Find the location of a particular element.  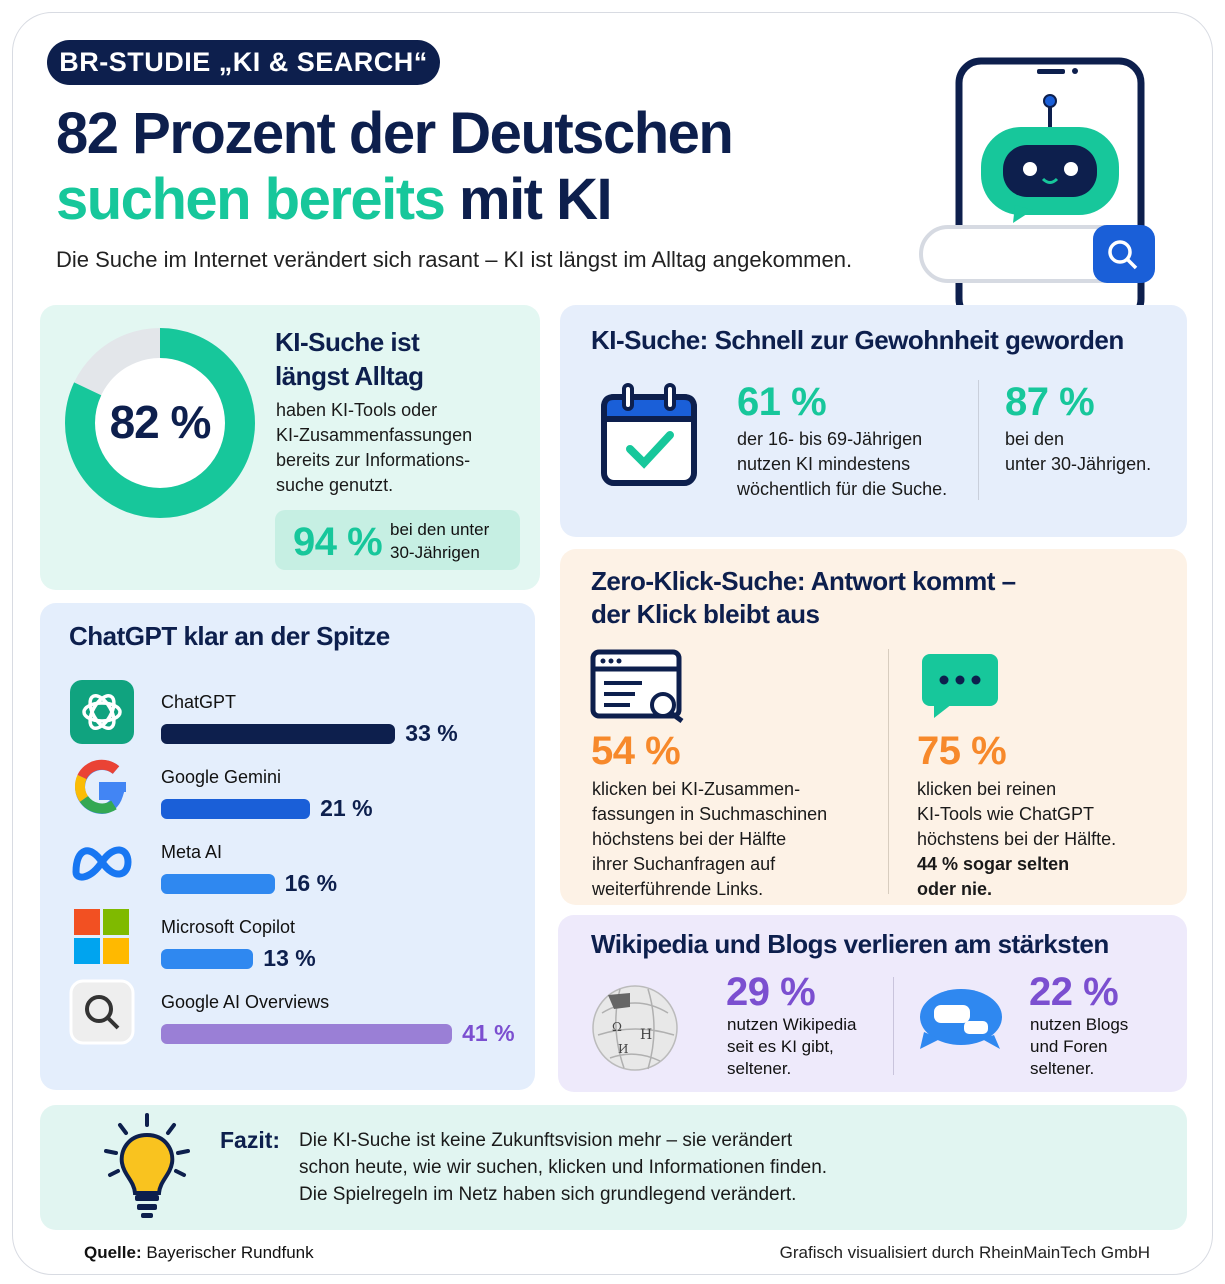

stat-text: nutzen Wikipedia is located at coordinates (792, 1024).